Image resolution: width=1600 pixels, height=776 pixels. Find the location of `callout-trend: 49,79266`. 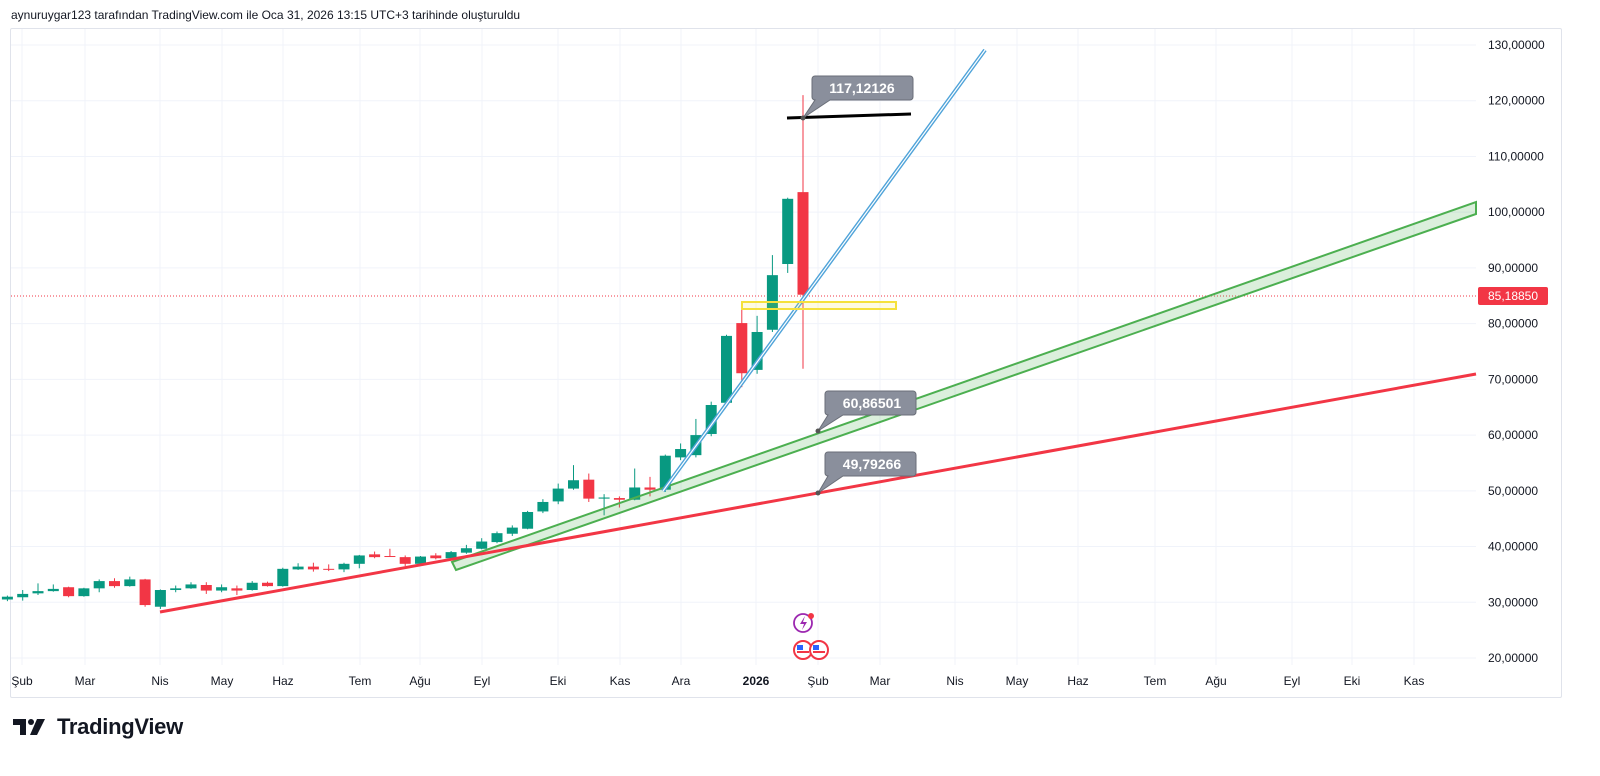

callout-trend: 49,79266 is located at coordinates (866, 473).